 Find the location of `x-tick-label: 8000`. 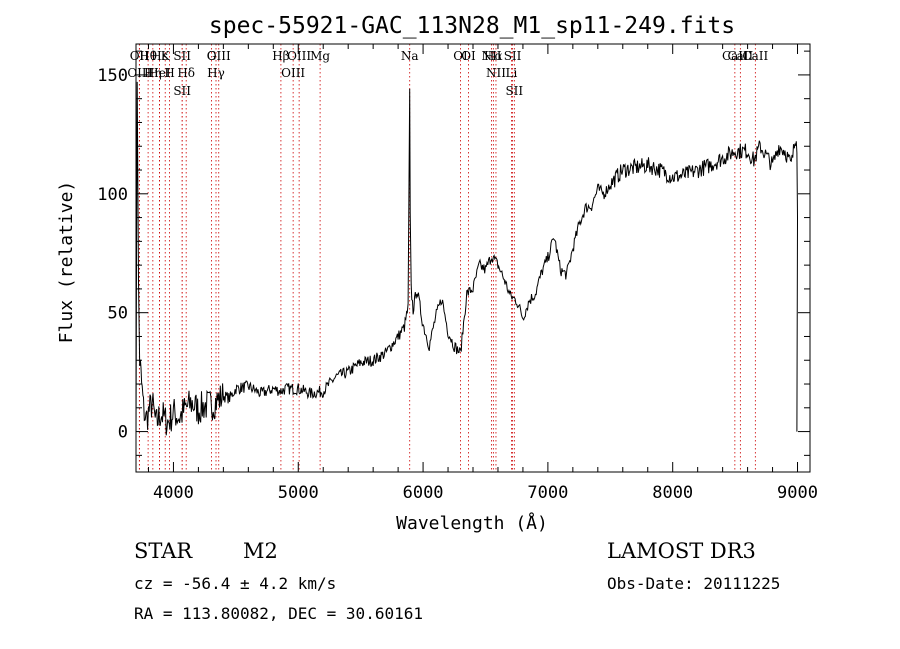

x-tick-label: 8000 is located at coordinates (672, 493).